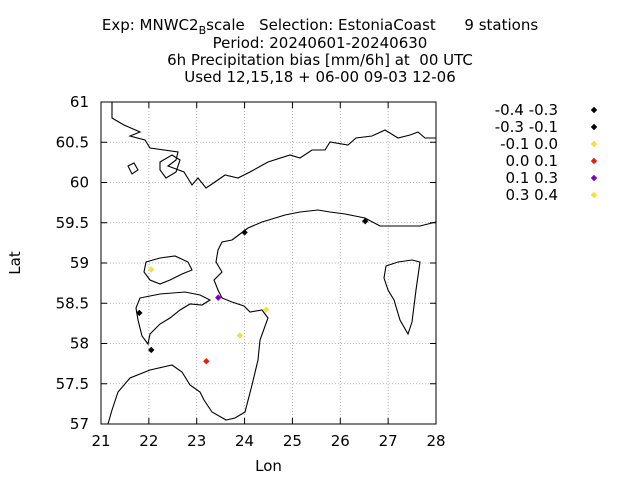 Image resolution: width=640 pixels, height=480 pixels. Describe the element at coordinates (72, 303) in the screenshot. I see `y-tick-label: 58.5` at that location.